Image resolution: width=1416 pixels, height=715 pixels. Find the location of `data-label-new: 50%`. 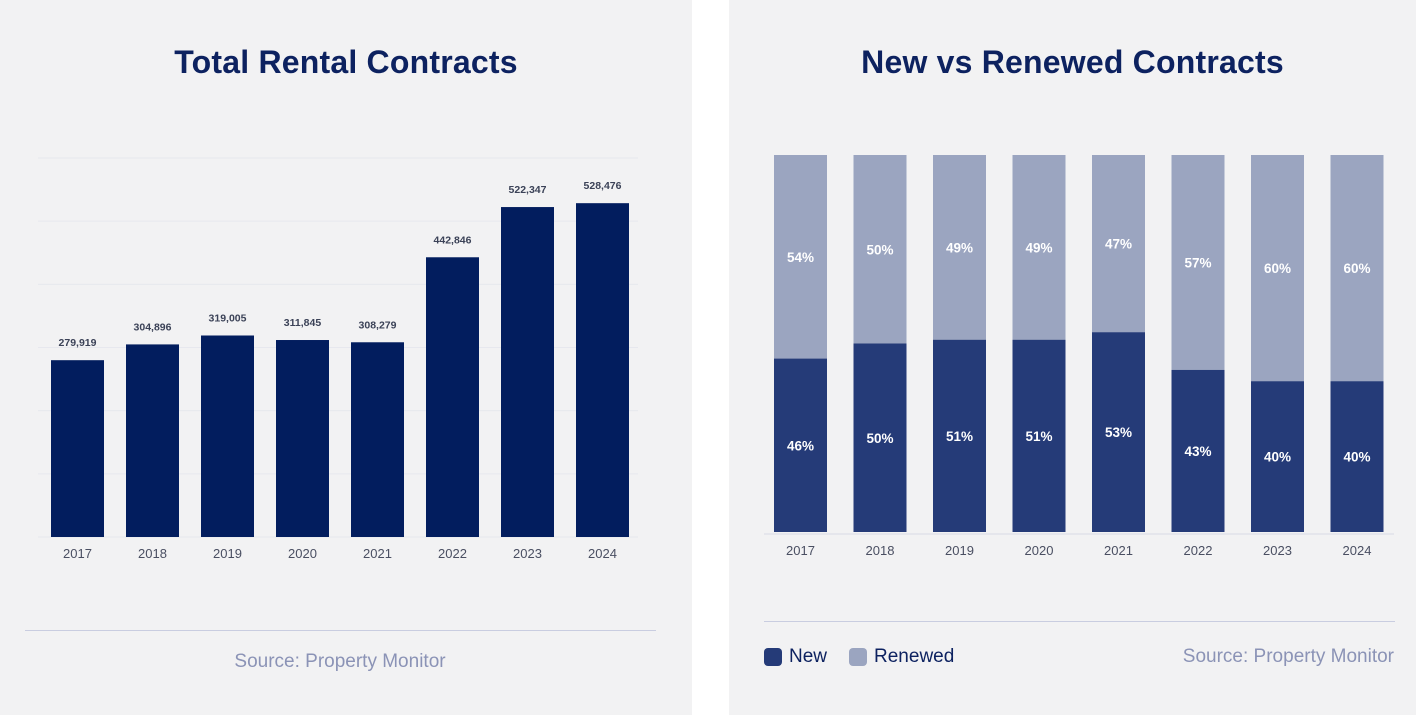

data-label-new: 50% is located at coordinates (879, 438).